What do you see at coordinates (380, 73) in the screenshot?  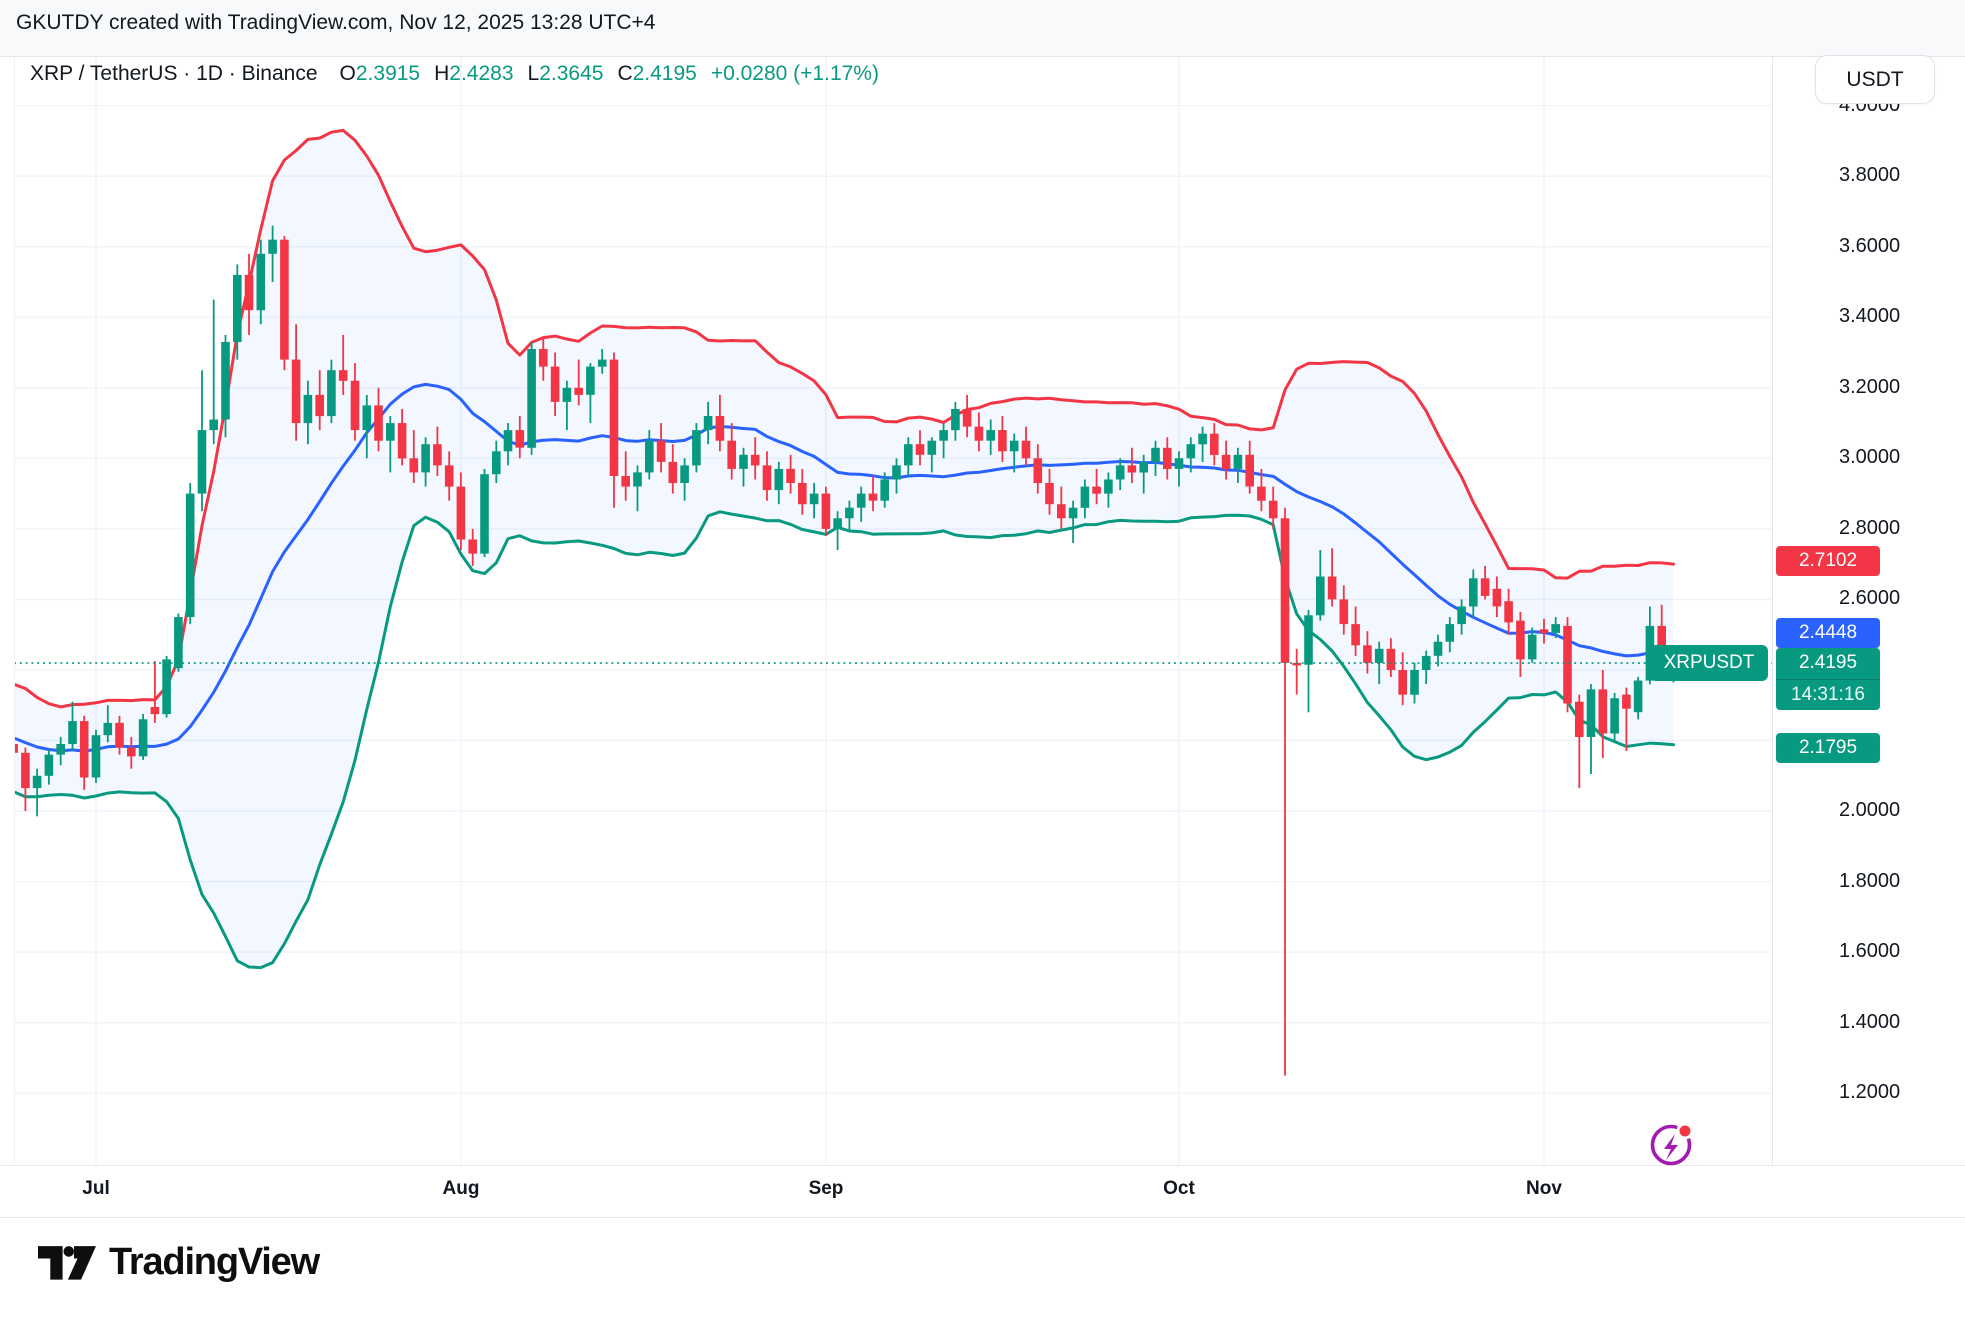 I see `ohlc-open: O2.3915` at bounding box center [380, 73].